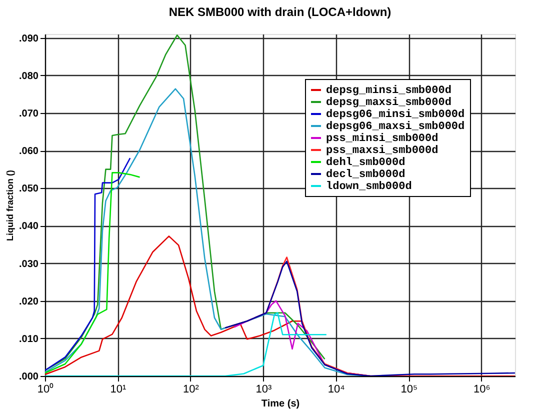 This screenshot has height=417, width=545. I want to click on legend-label: depsg_maxsi_smb000d, so click(389, 103).